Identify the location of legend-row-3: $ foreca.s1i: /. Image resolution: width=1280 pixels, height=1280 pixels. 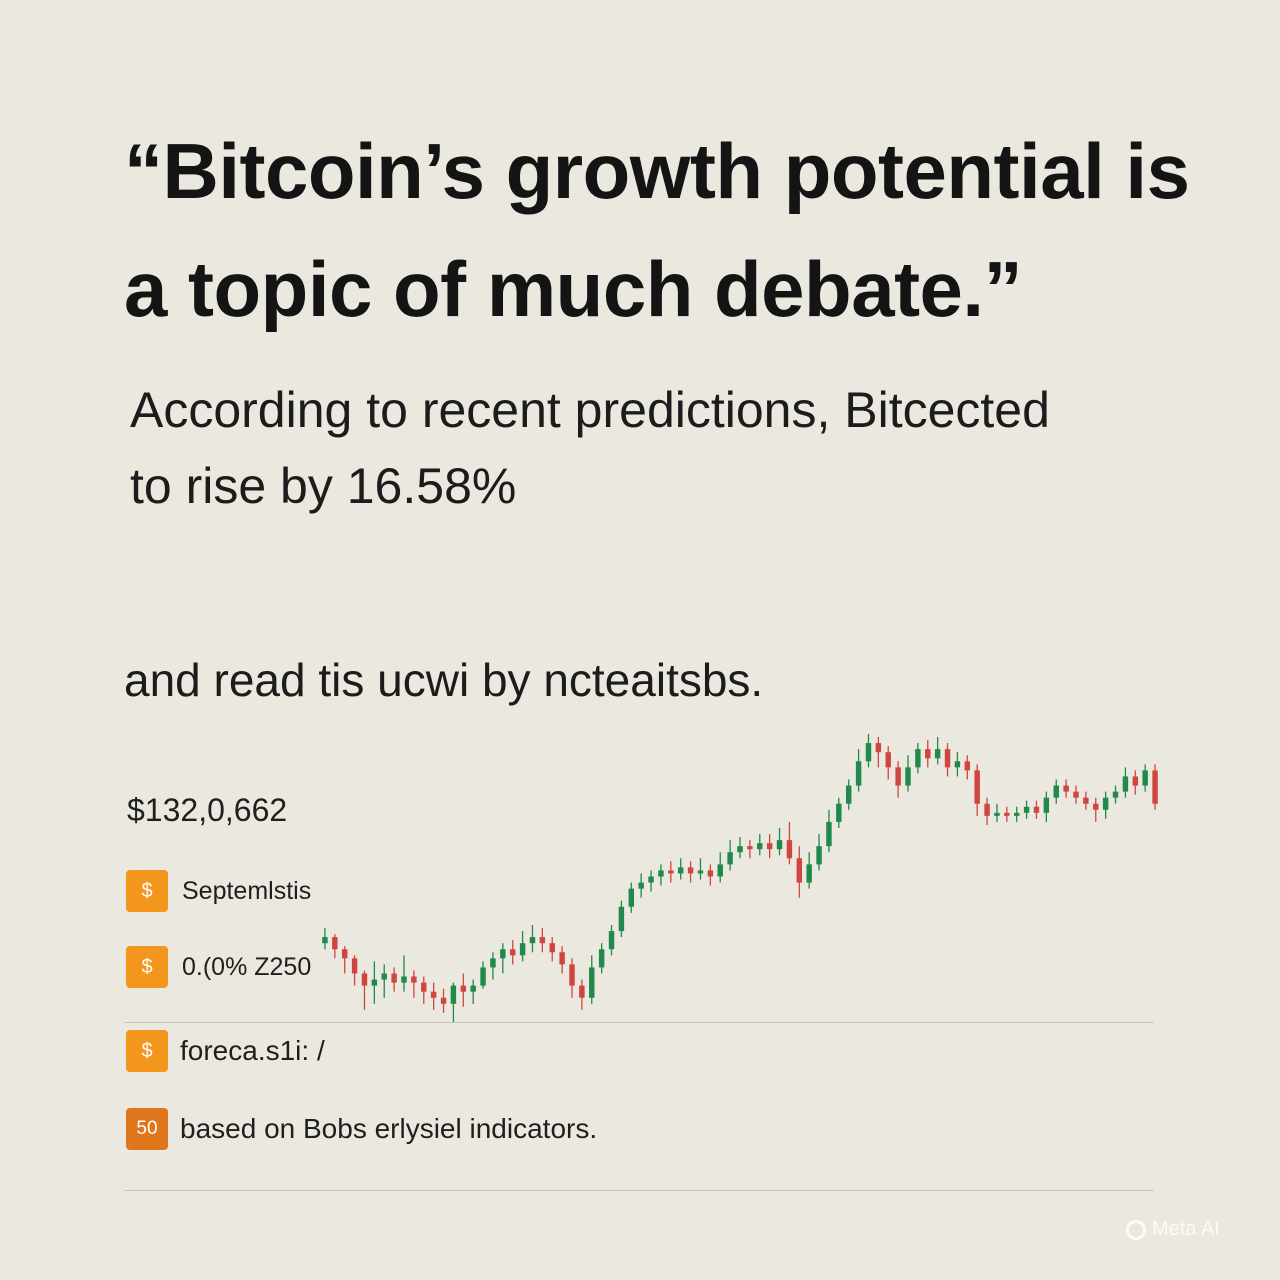
(225, 1051).